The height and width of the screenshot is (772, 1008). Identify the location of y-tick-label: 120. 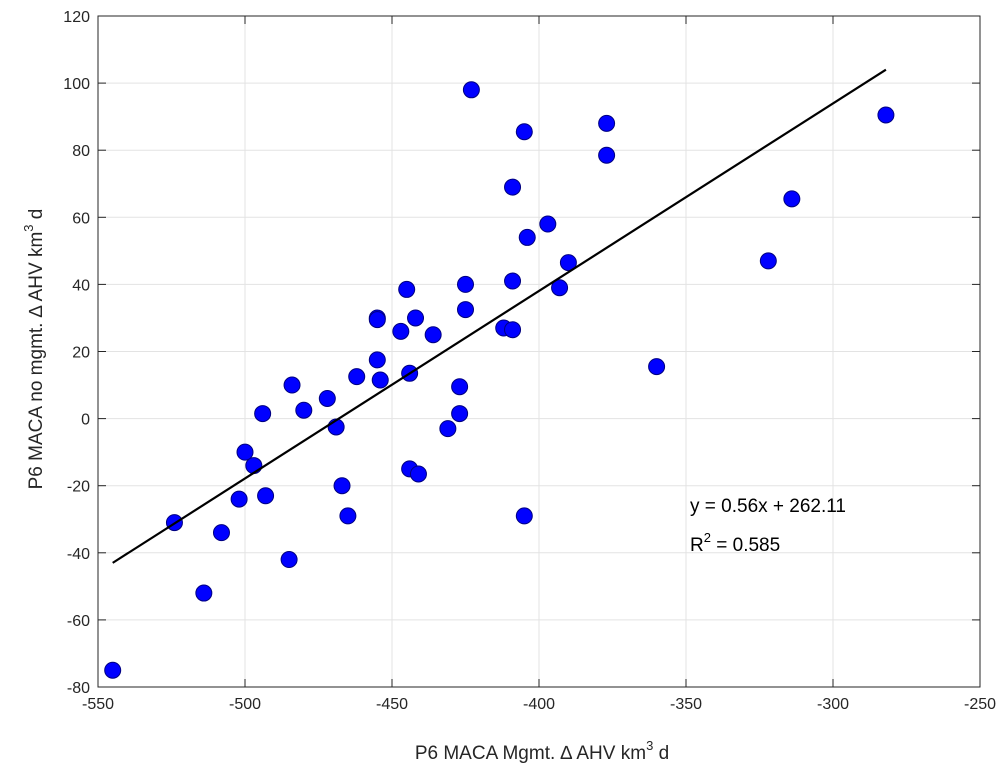
(76, 17).